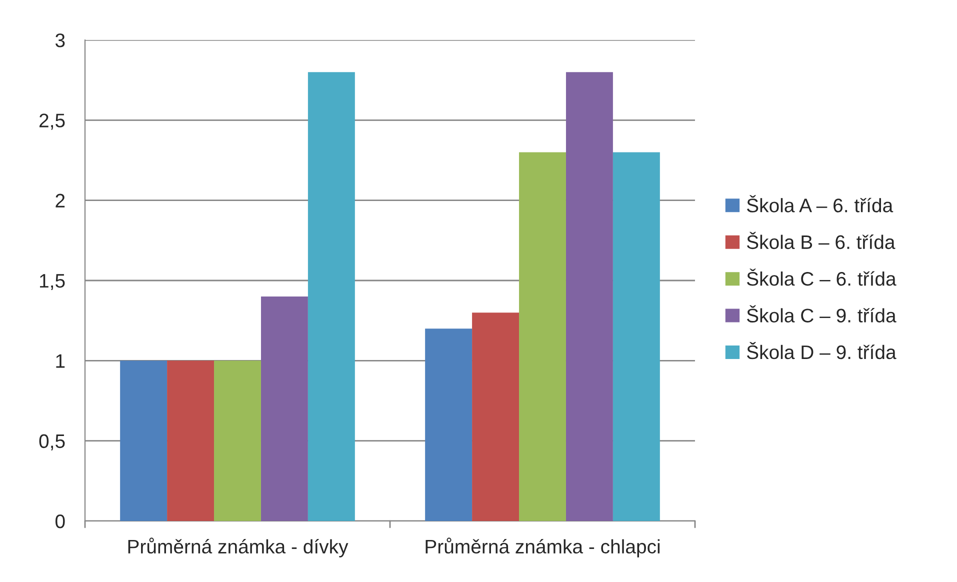 This screenshot has width=957, height=582. What do you see at coordinates (60, 201) in the screenshot?
I see `y-tick-label: 2` at bounding box center [60, 201].